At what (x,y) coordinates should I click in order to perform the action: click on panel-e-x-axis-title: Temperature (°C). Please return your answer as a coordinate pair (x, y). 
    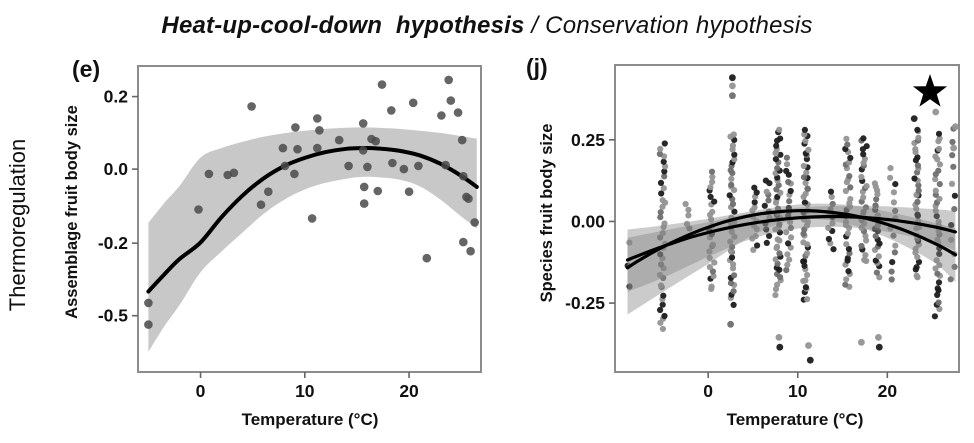
    Looking at the image, I should click on (310, 419).